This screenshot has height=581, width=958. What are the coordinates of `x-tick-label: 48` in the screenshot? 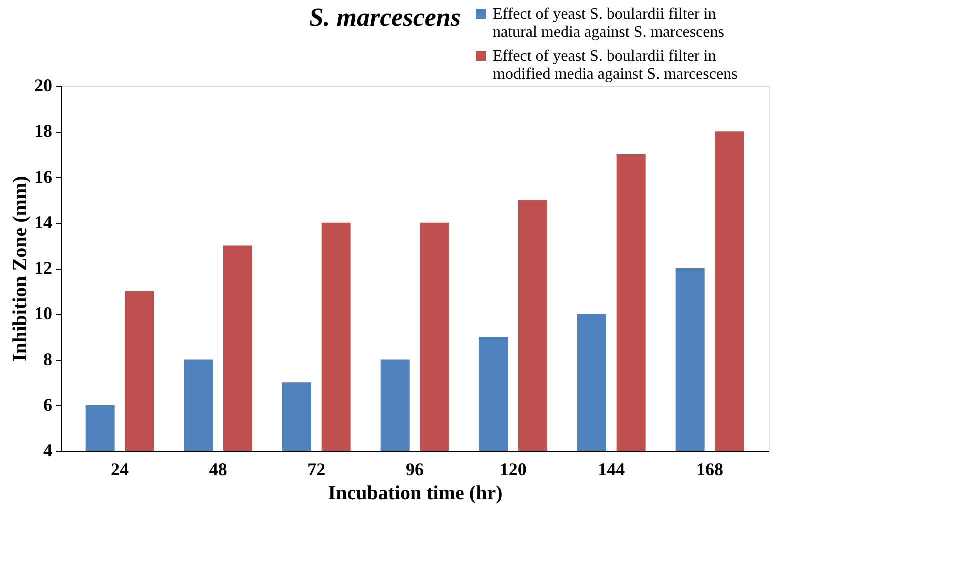 It's located at (218, 470).